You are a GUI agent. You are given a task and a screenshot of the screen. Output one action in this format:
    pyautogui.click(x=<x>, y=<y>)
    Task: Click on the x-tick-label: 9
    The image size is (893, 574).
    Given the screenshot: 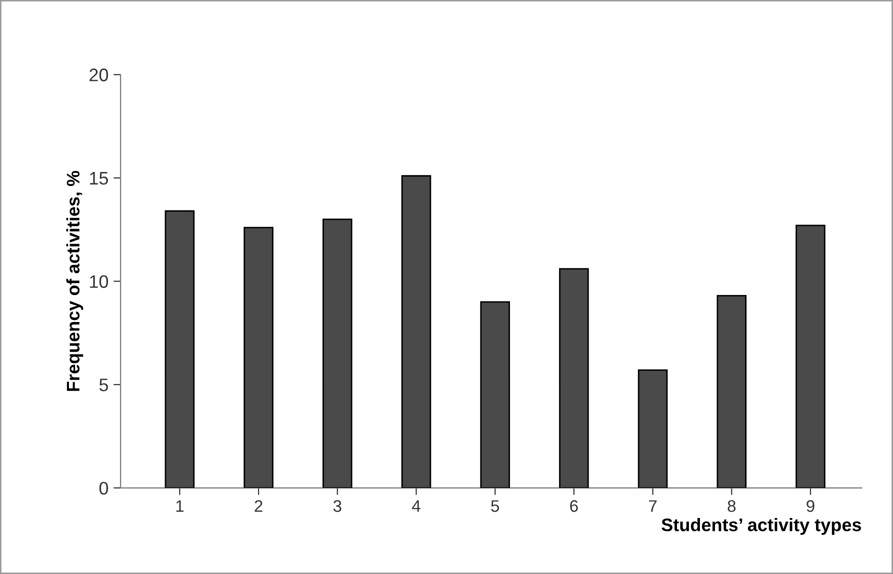 What is the action you would take?
    pyautogui.click(x=810, y=506)
    